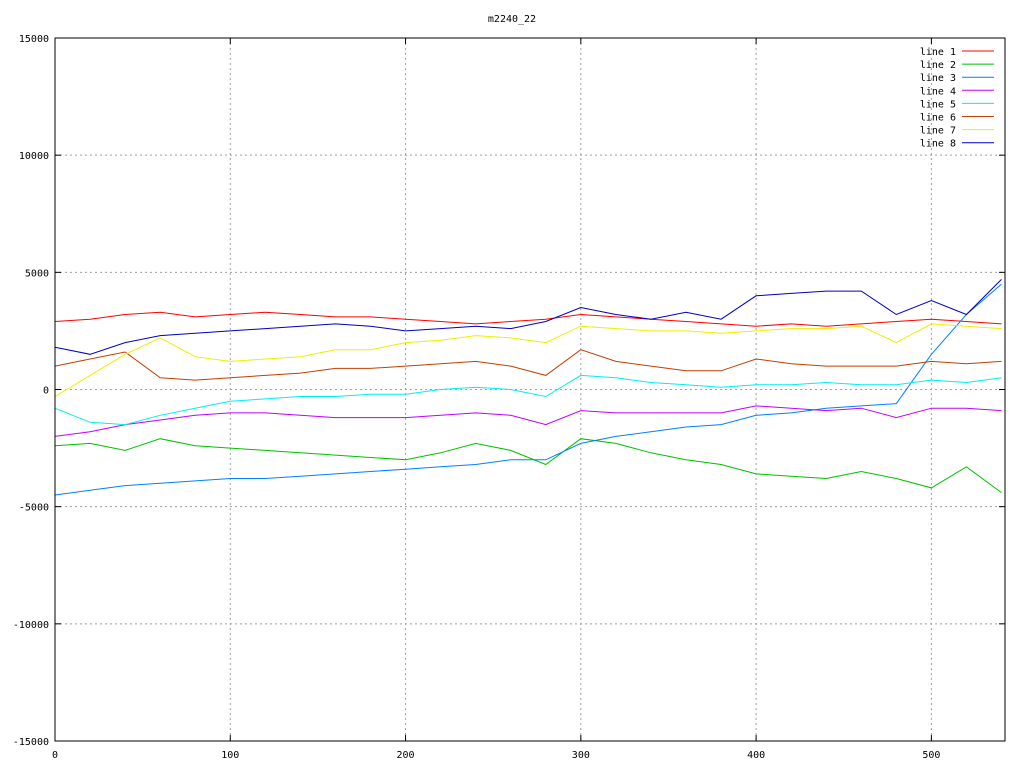 Image resolution: width=1024 pixels, height=772 pixels. Describe the element at coordinates (756, 755) in the screenshot. I see `x-tick-label: 400` at that location.